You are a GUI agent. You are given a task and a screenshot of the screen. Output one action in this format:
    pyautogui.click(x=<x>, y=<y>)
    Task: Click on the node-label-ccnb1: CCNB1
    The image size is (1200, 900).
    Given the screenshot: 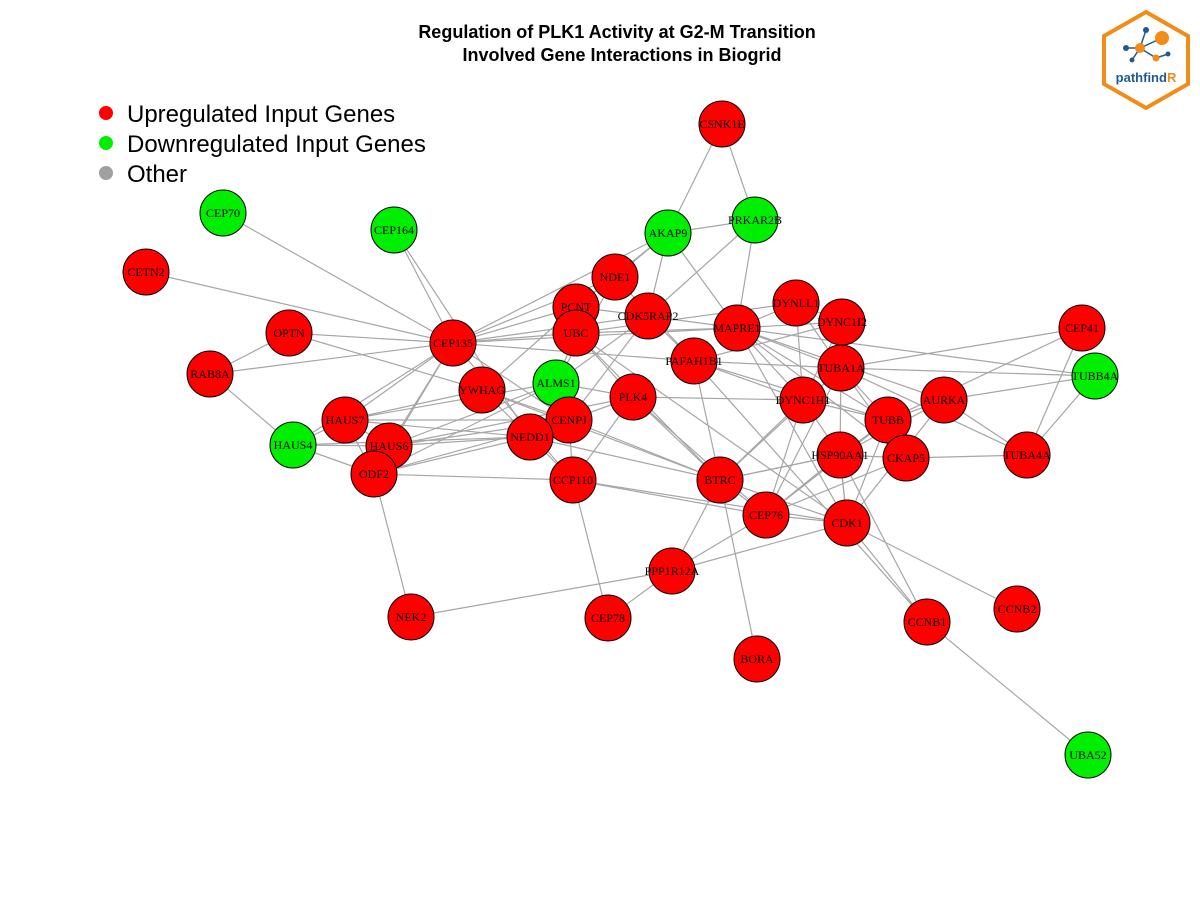 What is the action you would take?
    pyautogui.click(x=927, y=622)
    